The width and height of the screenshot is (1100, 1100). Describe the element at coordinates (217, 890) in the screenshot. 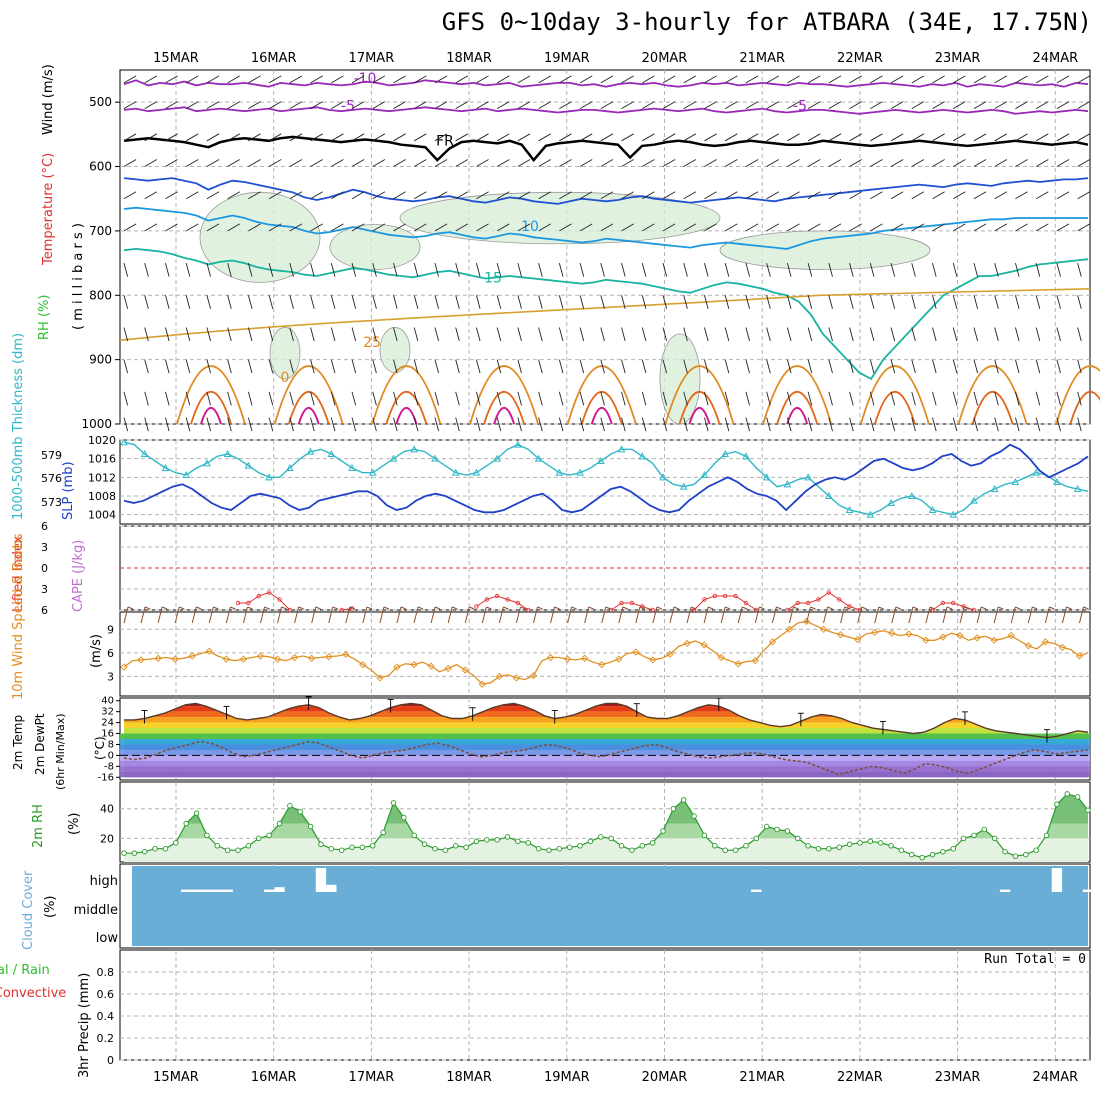

I see `high-cloud-bar` at that location.